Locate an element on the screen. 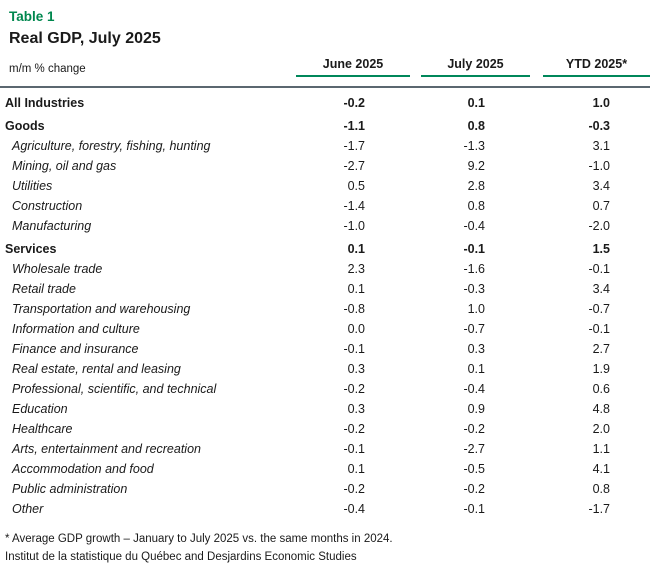  title-block: Table 1 Real GDP, July 2025 is located at coordinates (325, 24).